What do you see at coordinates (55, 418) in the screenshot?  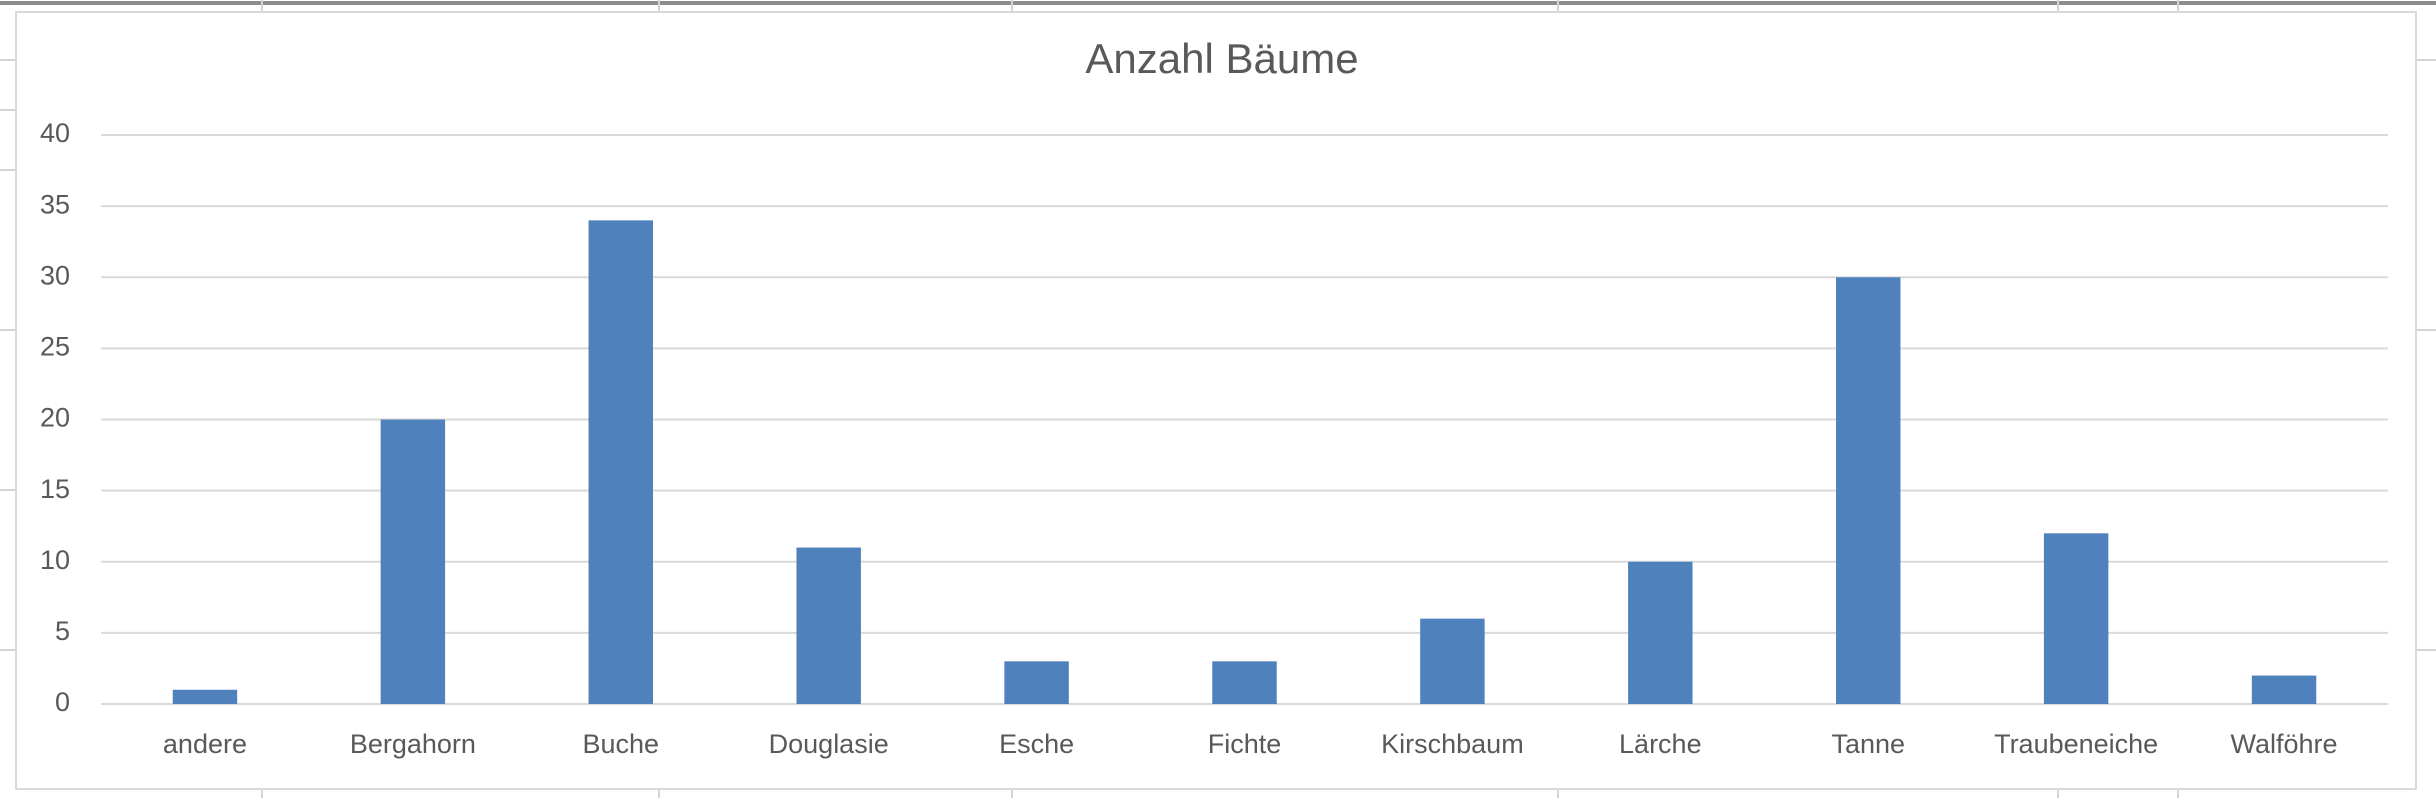 I see `y-tick-label: 20` at bounding box center [55, 418].